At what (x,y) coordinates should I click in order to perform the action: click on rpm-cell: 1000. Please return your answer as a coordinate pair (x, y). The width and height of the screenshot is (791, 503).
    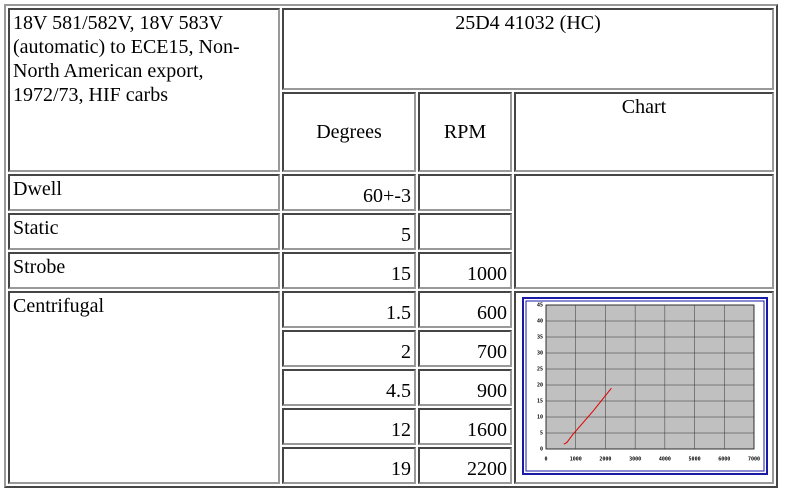
    Looking at the image, I should click on (465, 270).